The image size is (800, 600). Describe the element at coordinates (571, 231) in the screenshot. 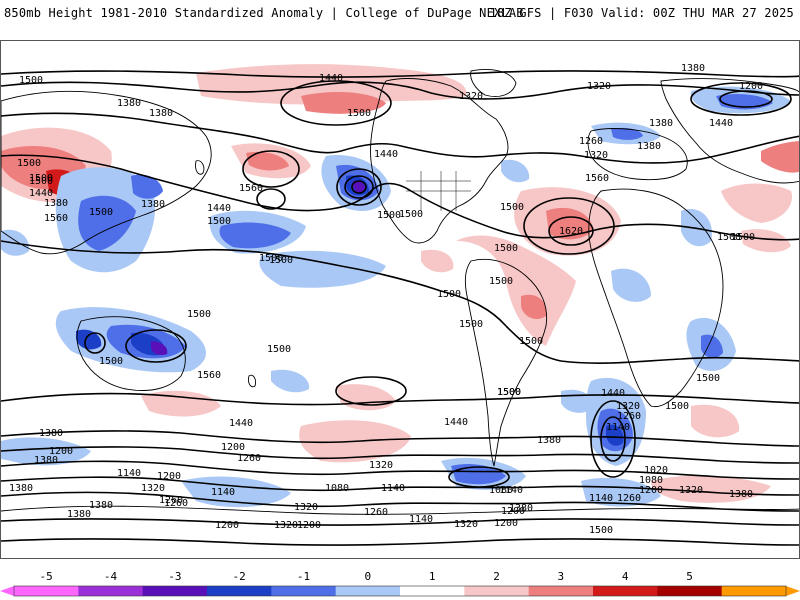

I see `contour-label: 1620` at that location.